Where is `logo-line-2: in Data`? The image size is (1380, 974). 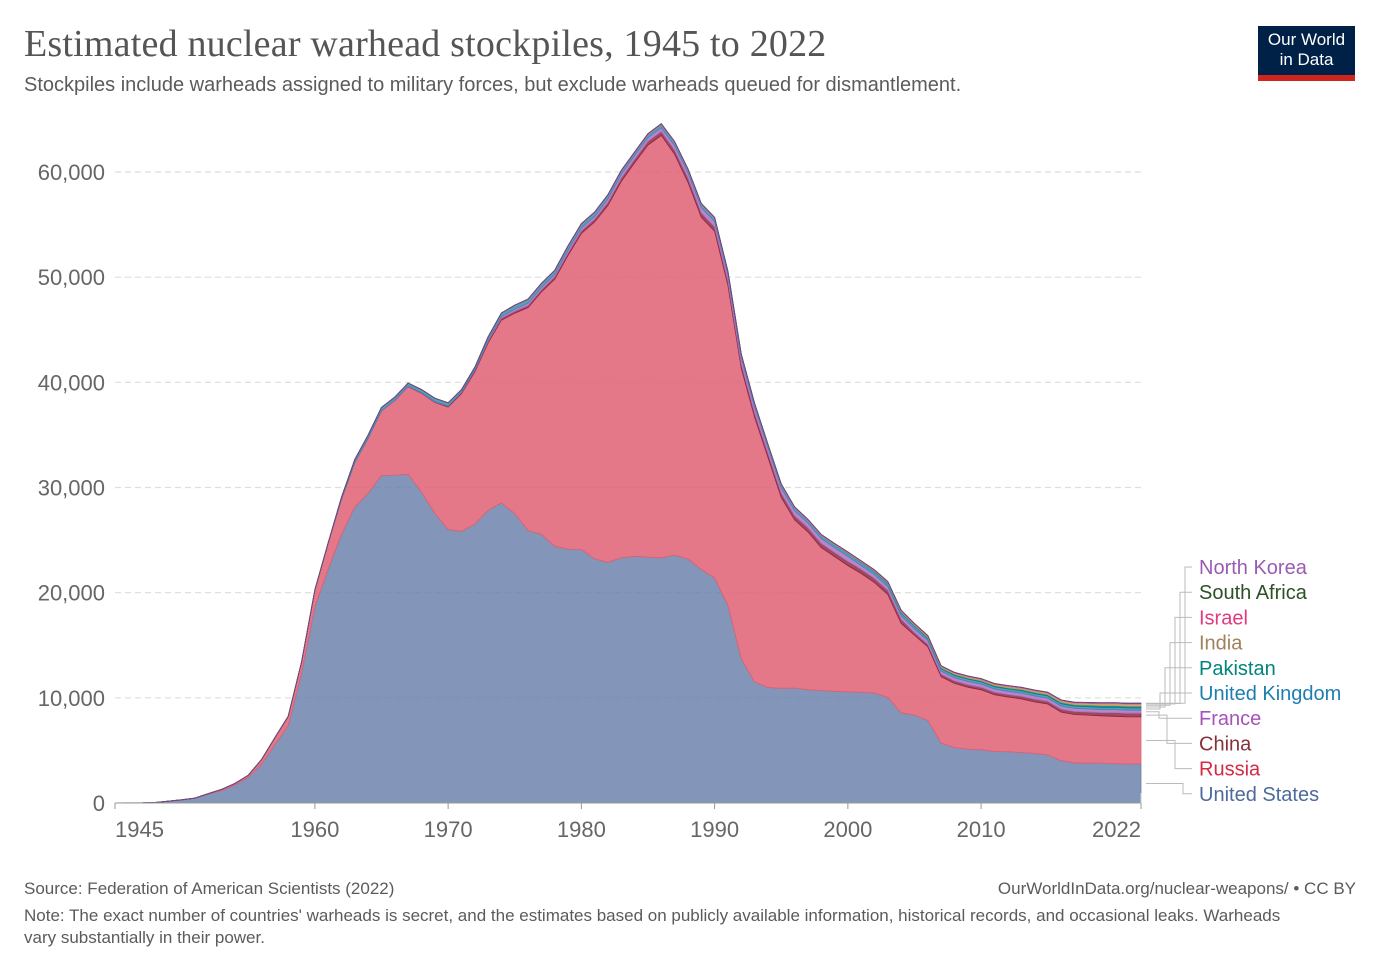 logo-line-2: in Data is located at coordinates (1306, 59).